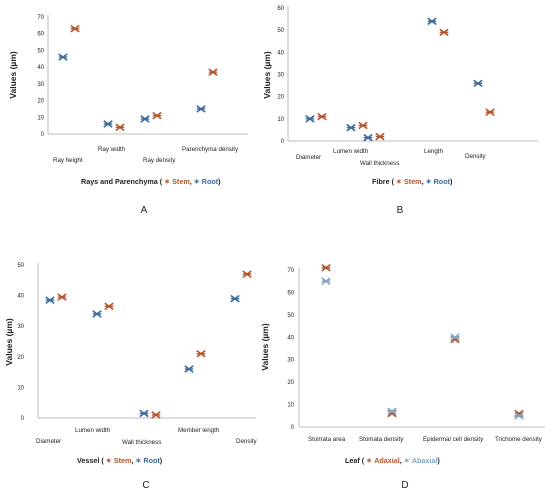  What do you see at coordinates (90, 460) in the screenshot?
I see `legend-prefix: Vessel (` at bounding box center [90, 460].